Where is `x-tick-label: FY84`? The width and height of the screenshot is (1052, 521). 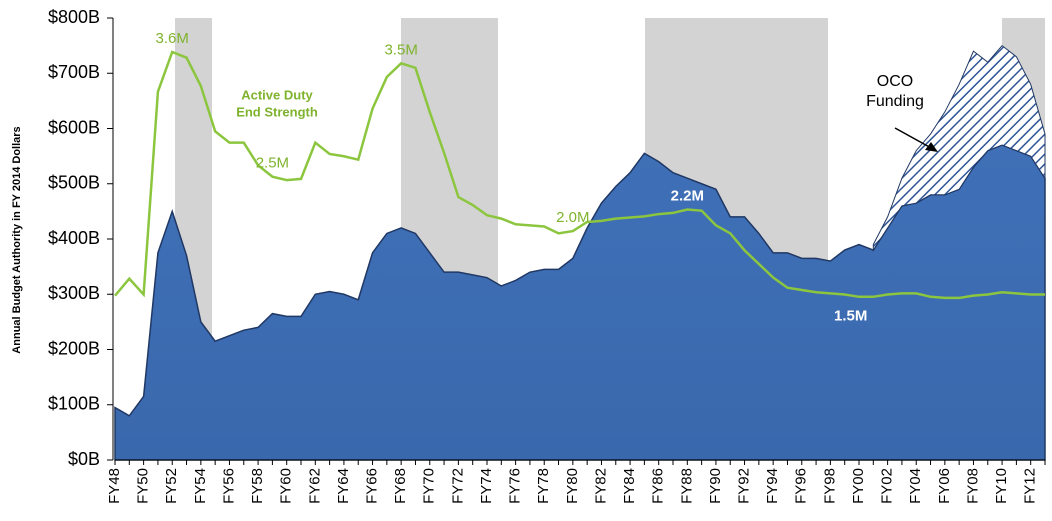
x-tick-label: FY84 is located at coordinates (629, 486).